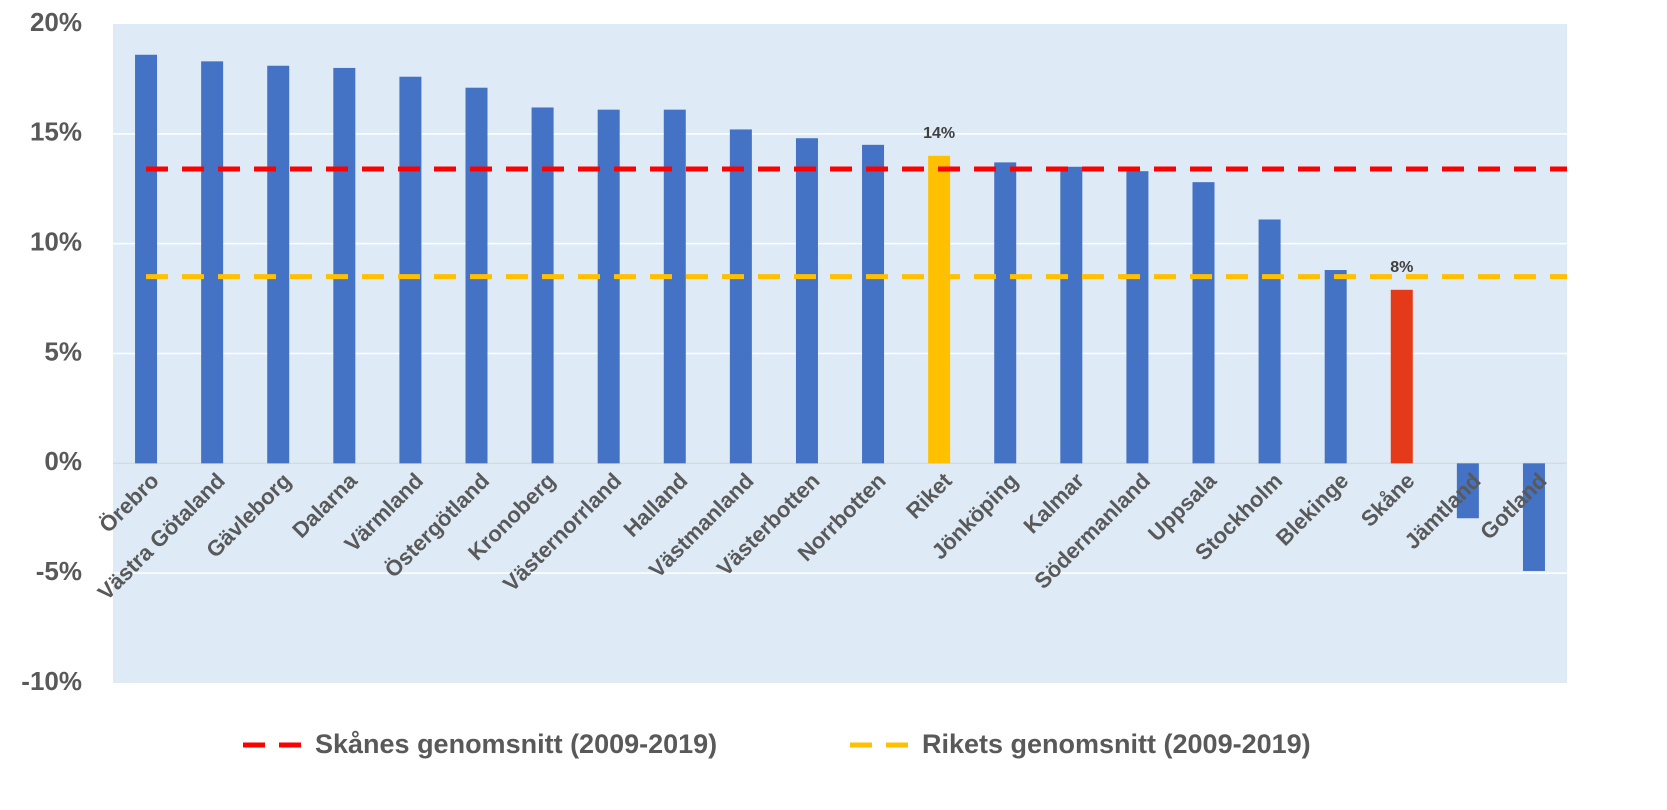 The height and width of the screenshot is (810, 1667). I want to click on y-tick-label: 0%, so click(63, 461).